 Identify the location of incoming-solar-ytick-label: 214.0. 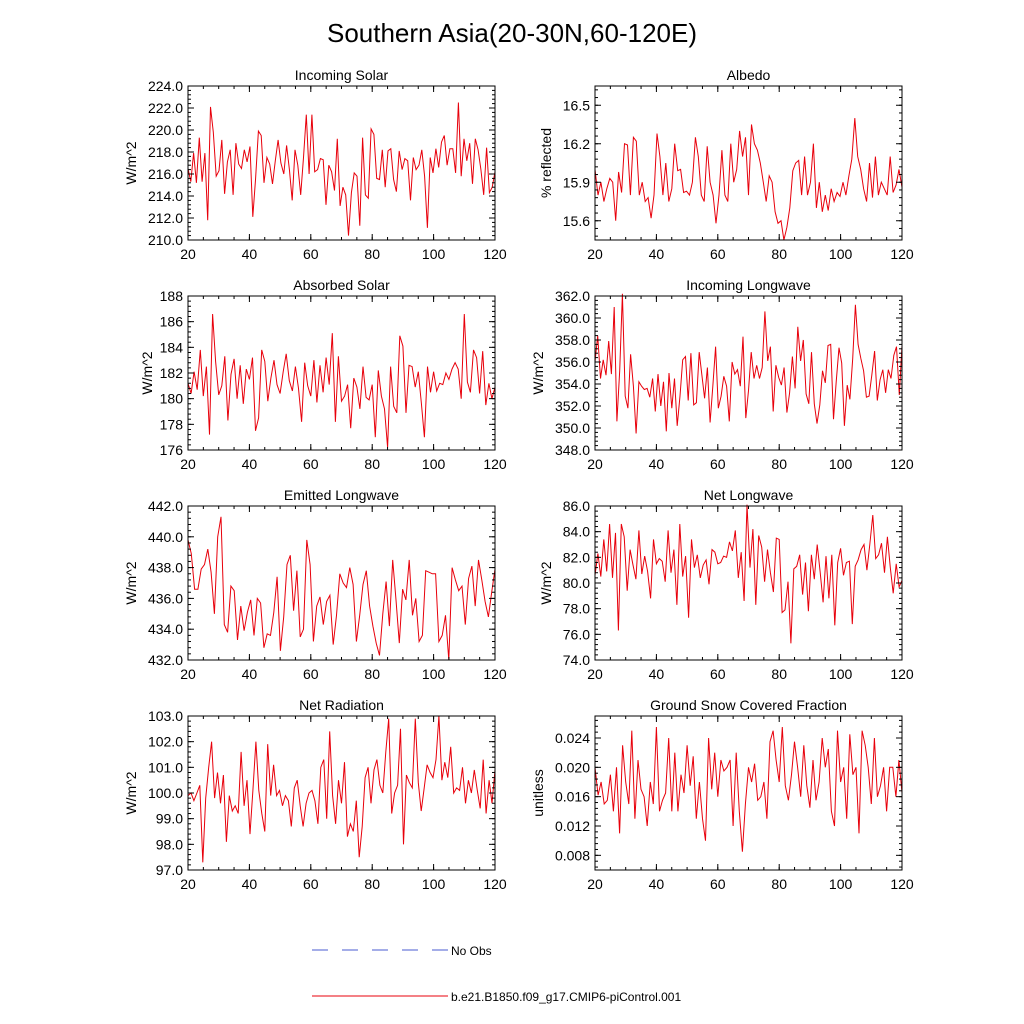
(165, 196).